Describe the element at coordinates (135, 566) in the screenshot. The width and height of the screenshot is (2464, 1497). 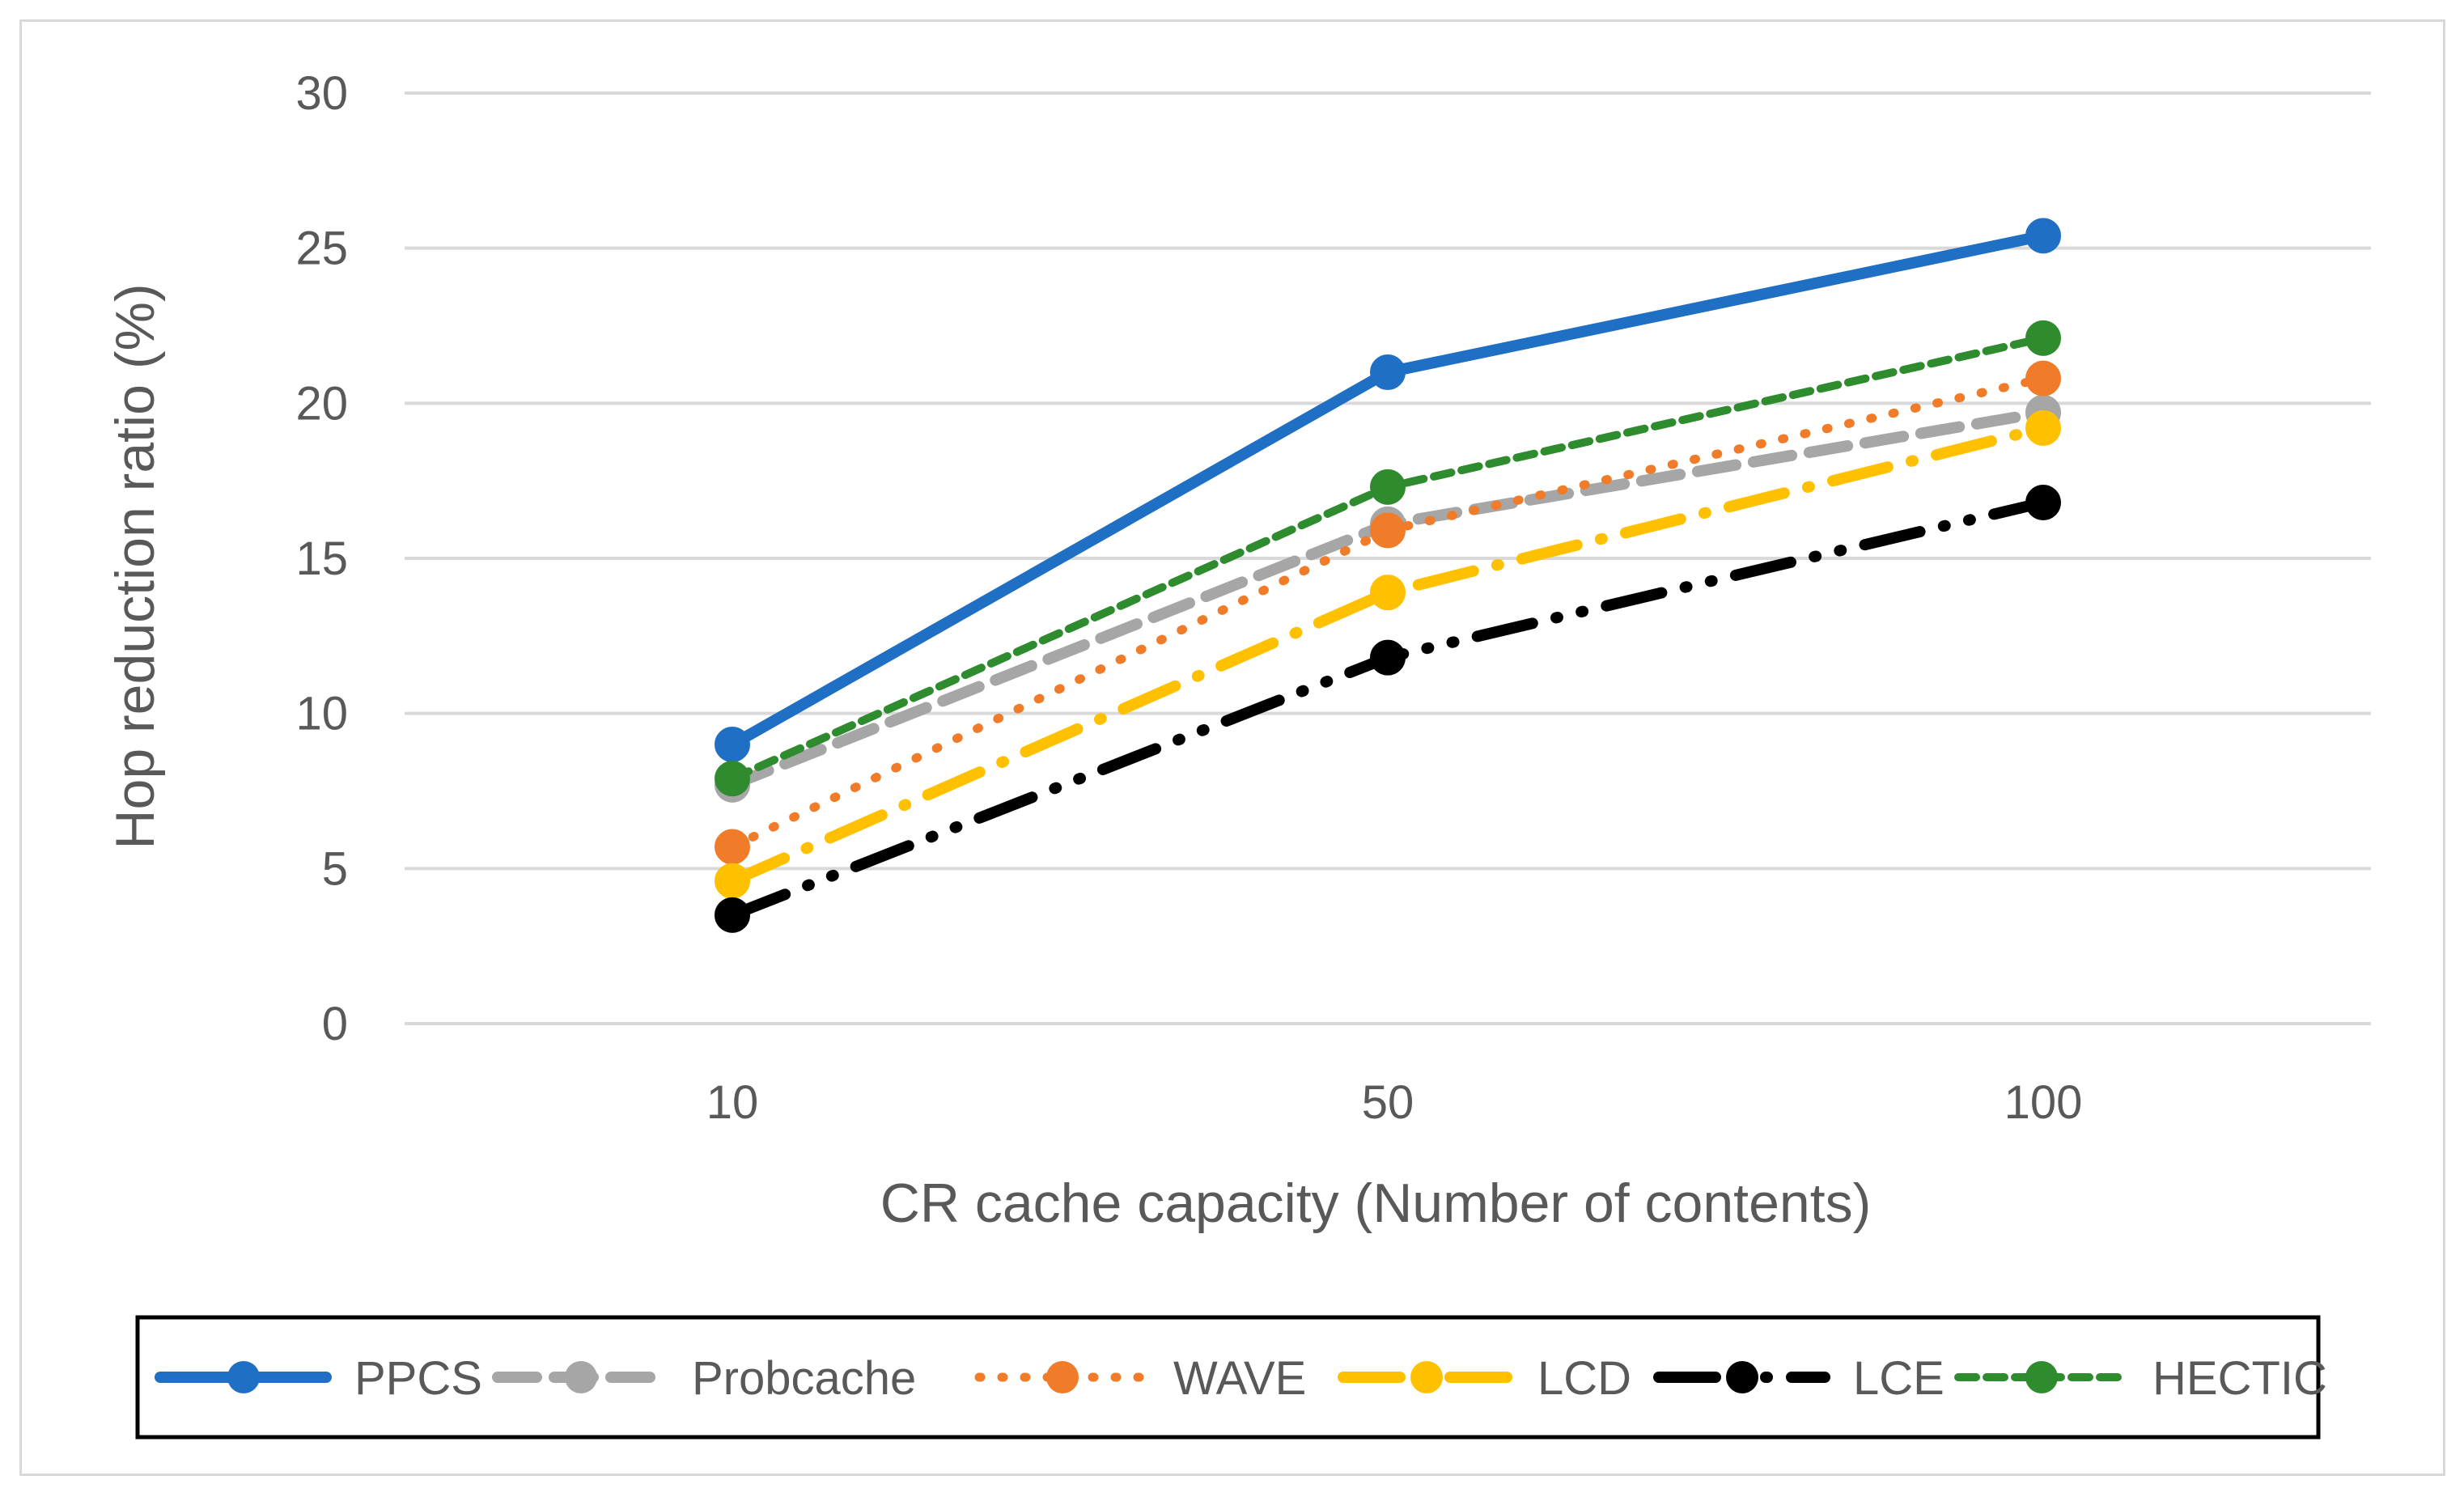
I see `y-axis-title: Hop reduction ratio (%)` at that location.